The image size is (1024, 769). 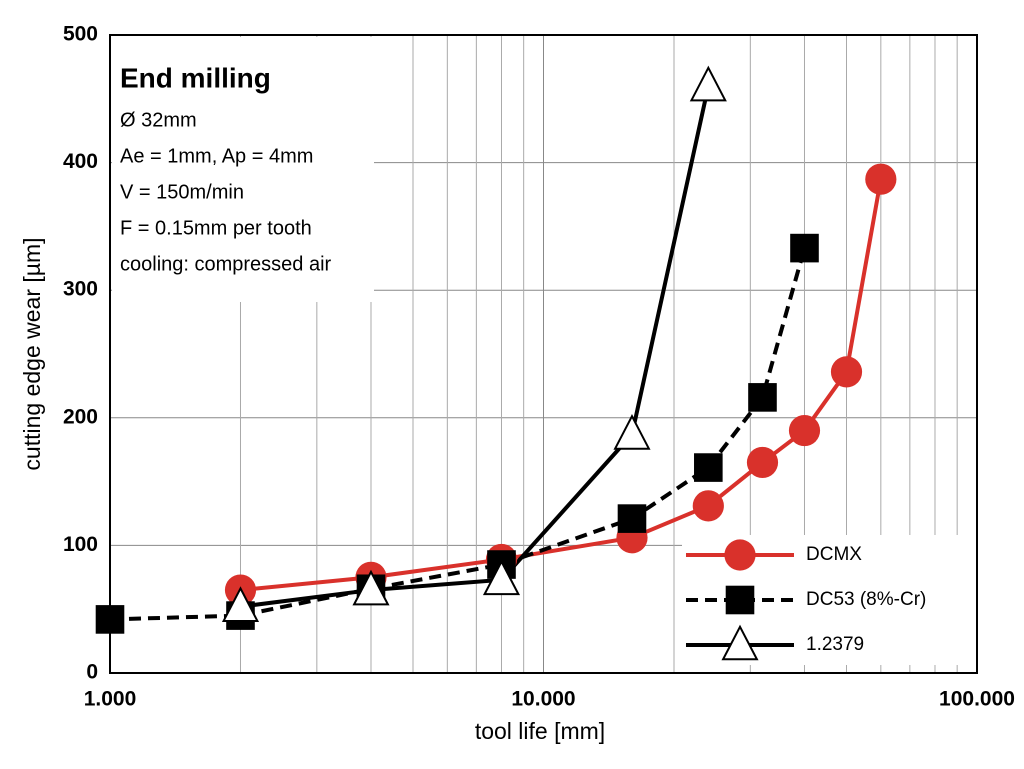 I want to click on legend-label: DC53 (8%-Cr), so click(x=866, y=599).